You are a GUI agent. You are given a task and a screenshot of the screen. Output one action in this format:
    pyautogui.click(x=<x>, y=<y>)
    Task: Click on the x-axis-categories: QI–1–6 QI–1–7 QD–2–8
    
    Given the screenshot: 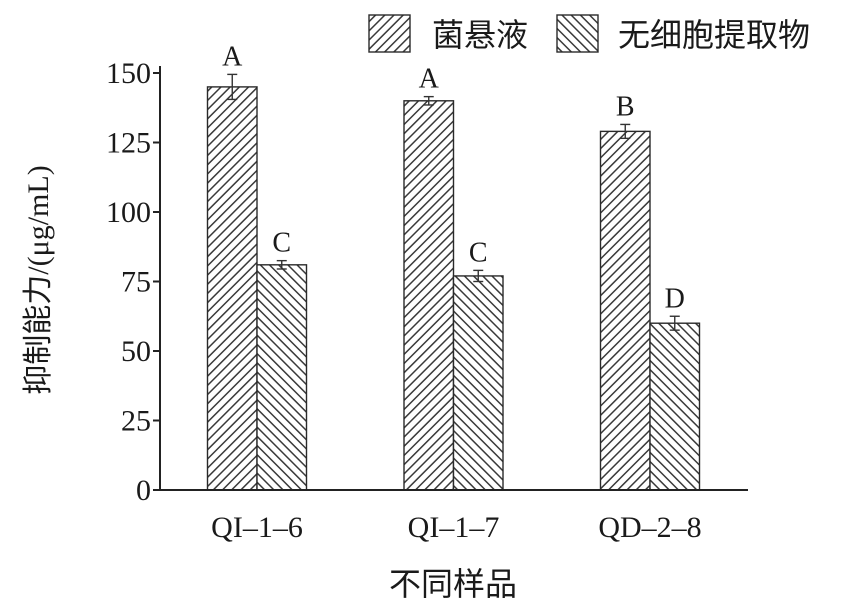 What is the action you would take?
    pyautogui.click(x=456, y=527)
    